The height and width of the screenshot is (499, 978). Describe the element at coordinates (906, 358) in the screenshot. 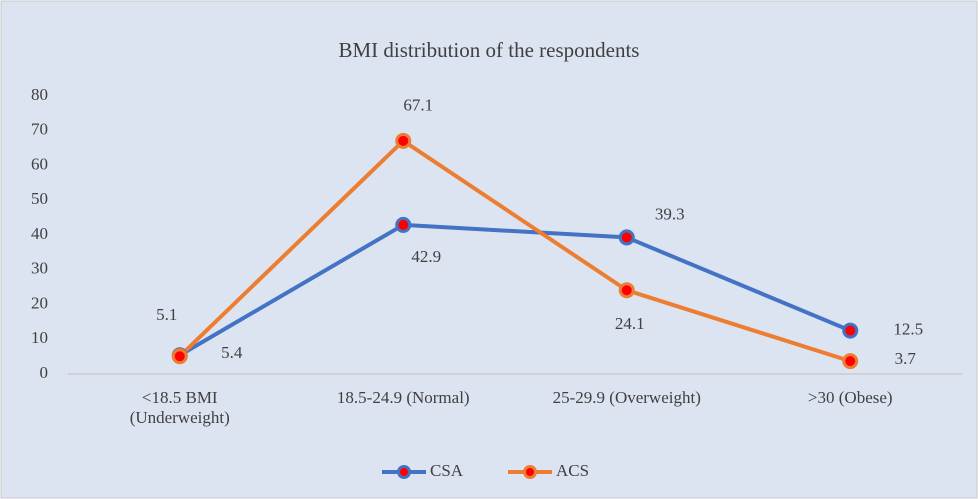

I see `data-label: 3.7` at that location.